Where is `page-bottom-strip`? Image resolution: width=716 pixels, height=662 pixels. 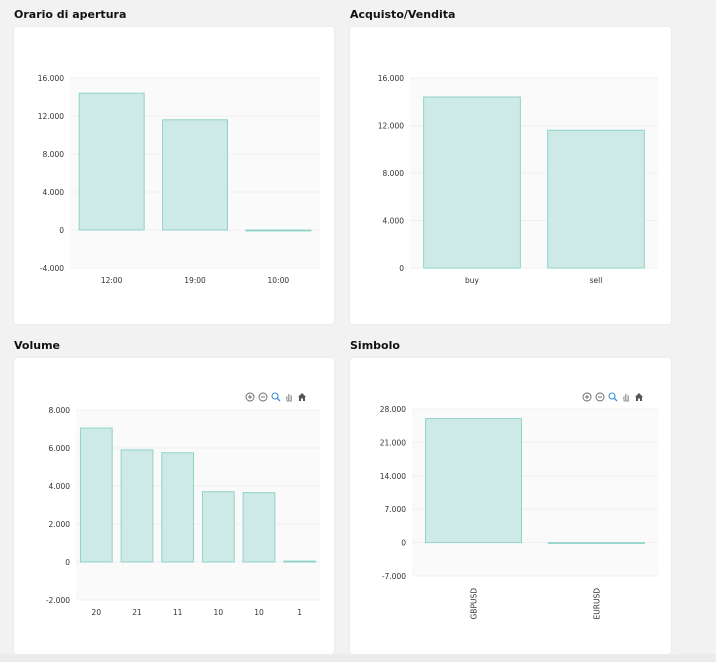
page-bottom-strip is located at coordinates (358, 658).